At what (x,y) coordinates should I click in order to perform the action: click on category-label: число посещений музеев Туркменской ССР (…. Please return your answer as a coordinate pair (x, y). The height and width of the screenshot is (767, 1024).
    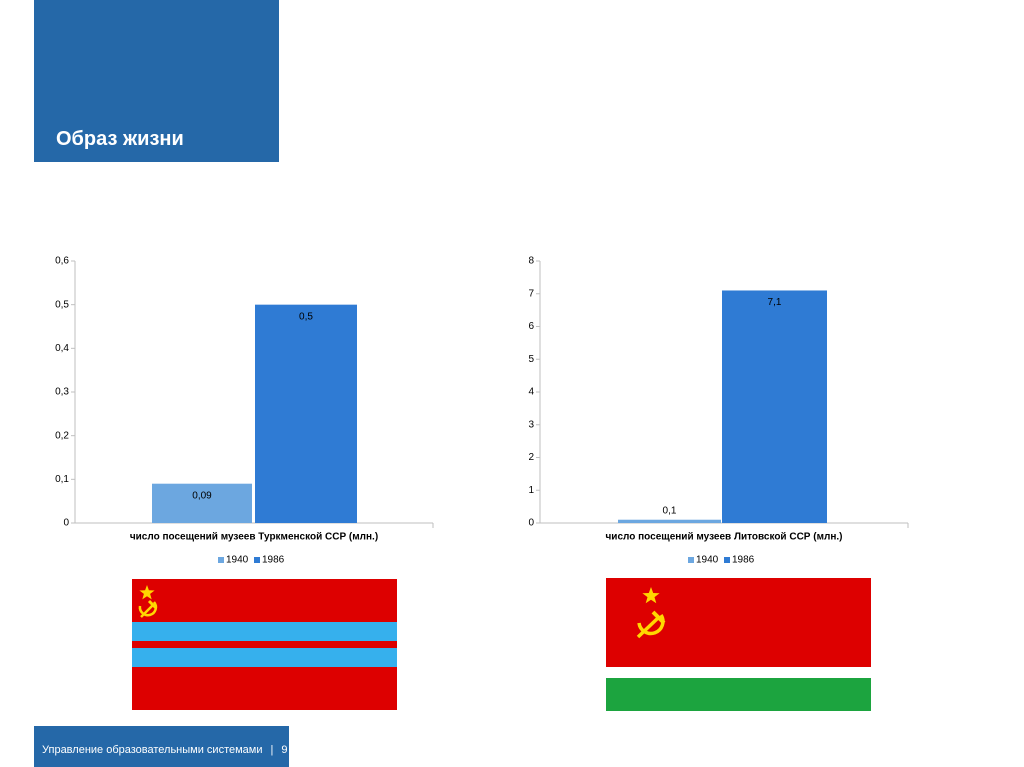
    Looking at the image, I should click on (254, 537).